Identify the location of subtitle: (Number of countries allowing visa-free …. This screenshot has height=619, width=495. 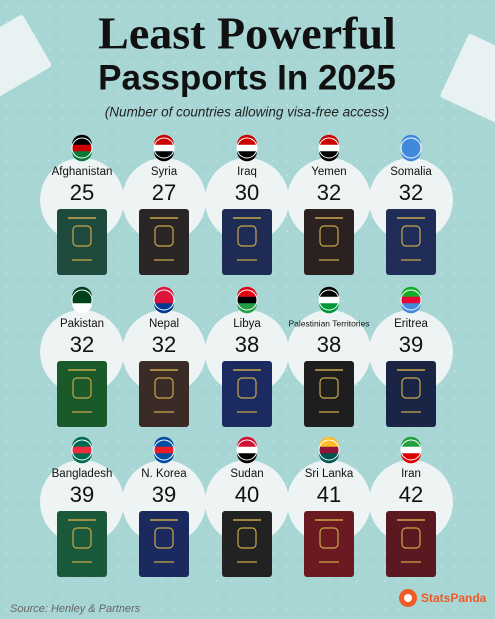
(247, 112).